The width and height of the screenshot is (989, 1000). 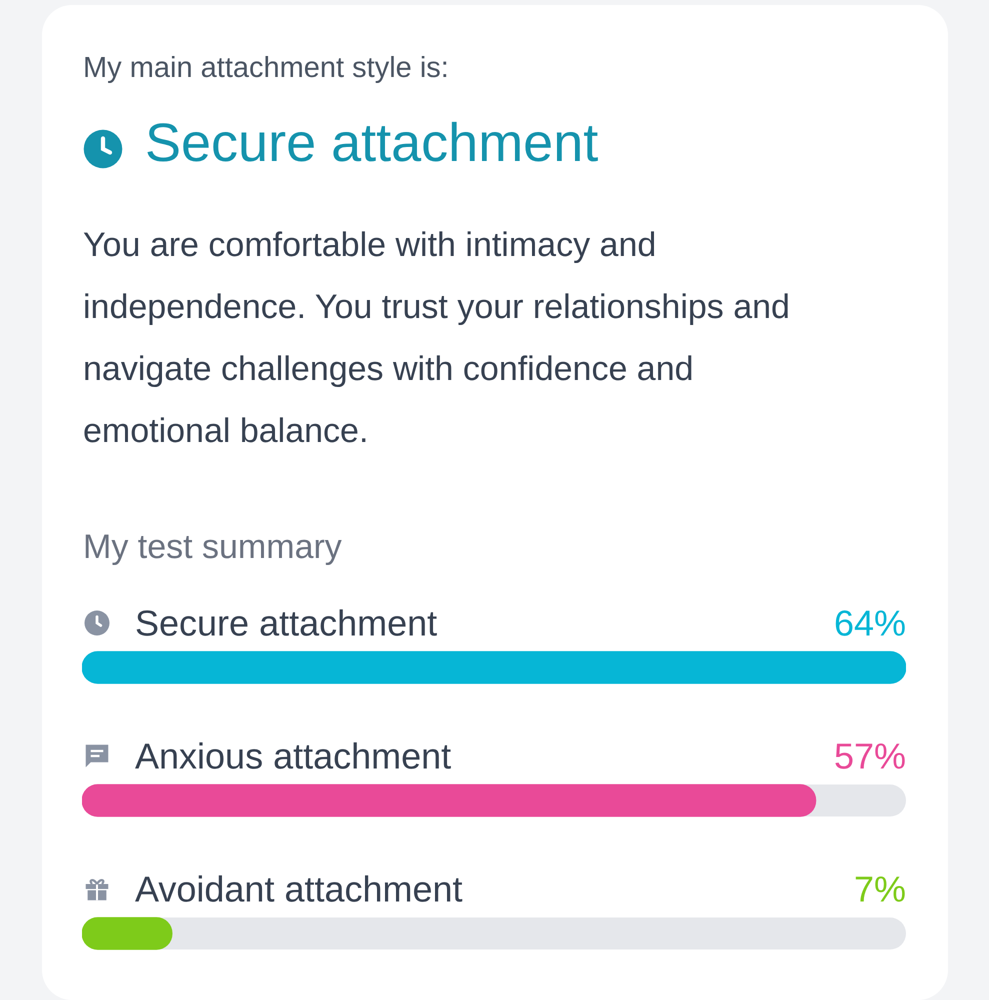 I want to click on y-tick-label: Anxious attachment, so click(x=293, y=756).